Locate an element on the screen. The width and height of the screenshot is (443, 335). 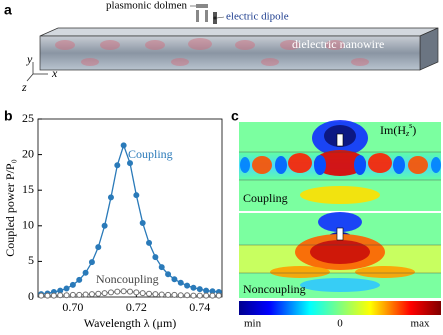
axis-letter: z is located at coordinates (24, 87).